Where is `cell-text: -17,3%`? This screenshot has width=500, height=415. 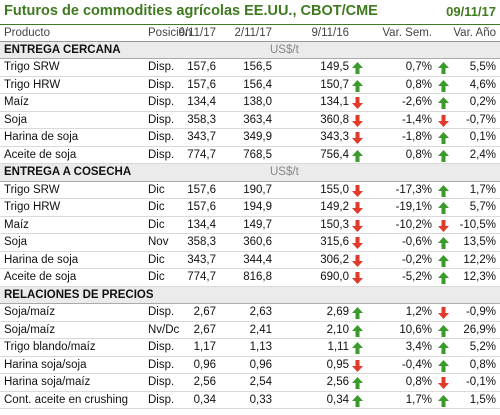
cell-text: -17,3% is located at coordinates (413, 189).